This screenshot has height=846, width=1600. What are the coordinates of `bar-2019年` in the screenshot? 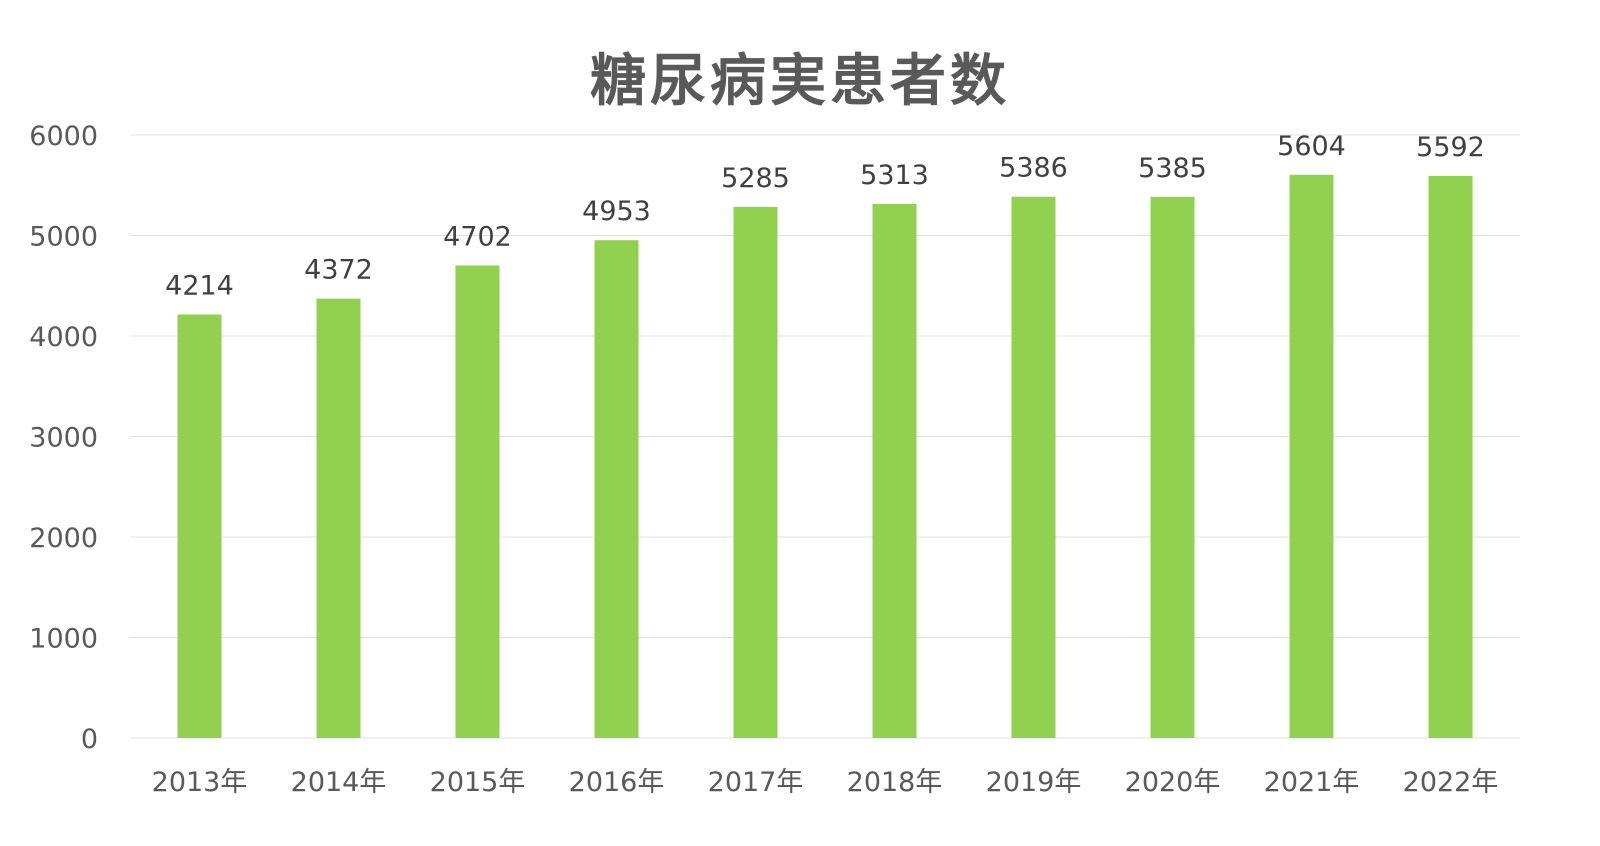 It's located at (1033, 467).